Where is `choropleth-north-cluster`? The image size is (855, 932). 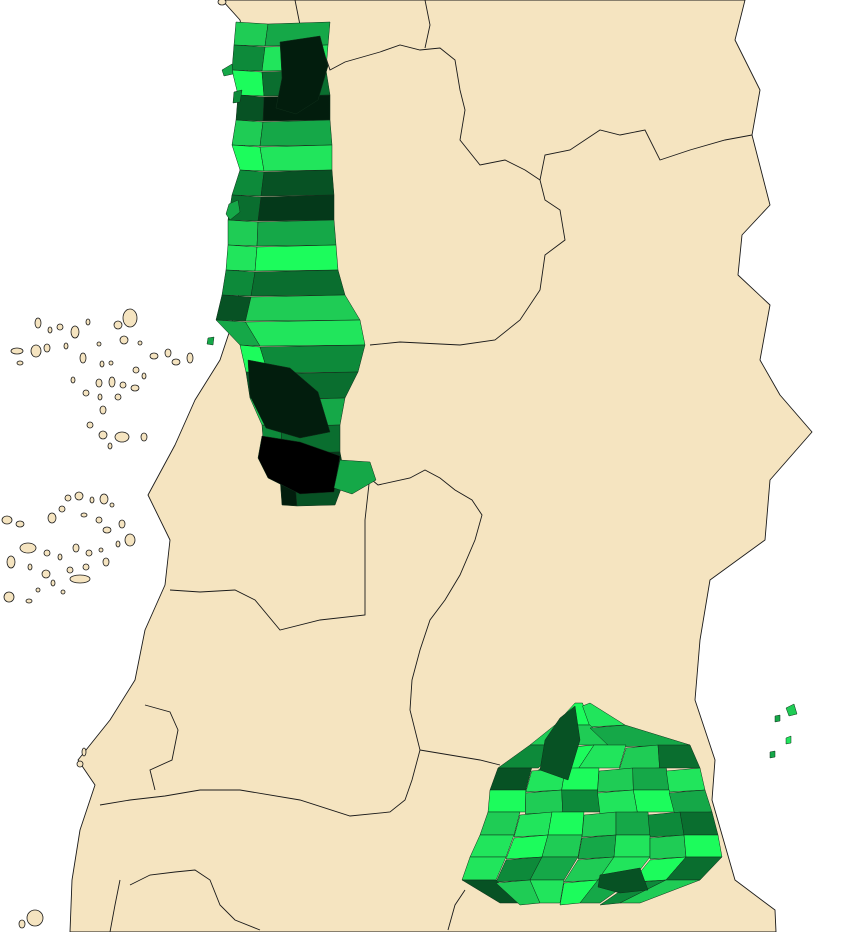 choropleth-north-cluster is located at coordinates (291, 264).